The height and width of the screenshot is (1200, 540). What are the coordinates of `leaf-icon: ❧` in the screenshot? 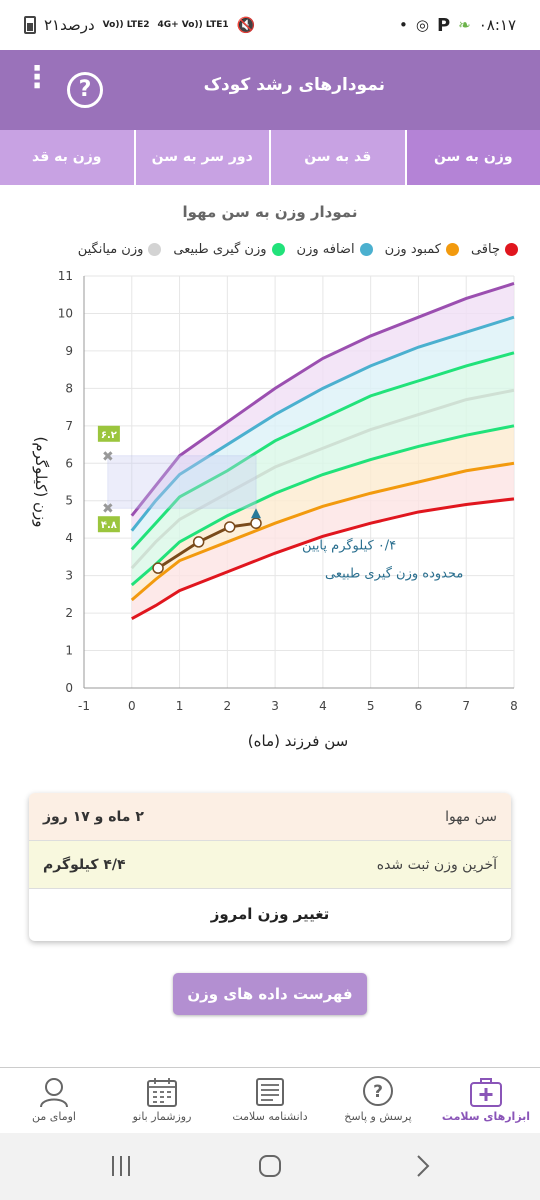 It's located at (464, 25).